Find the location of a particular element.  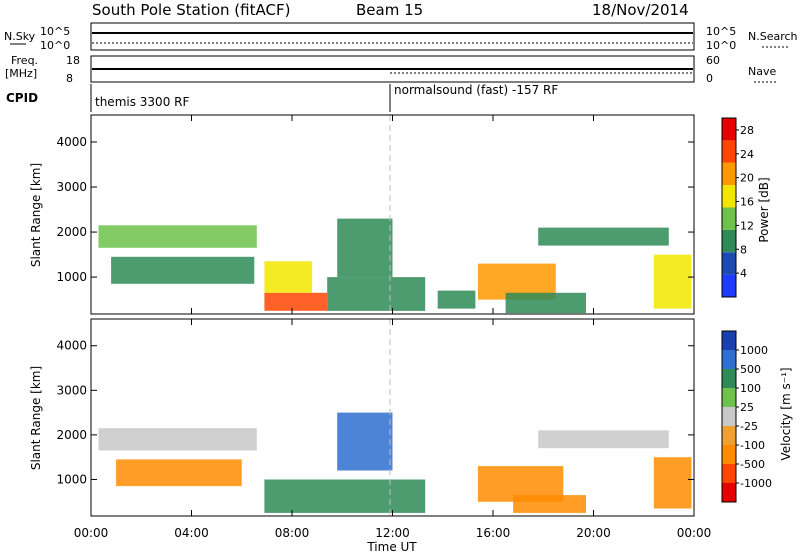

velocity-colorbar-label-3: 25 is located at coordinates (747, 407).